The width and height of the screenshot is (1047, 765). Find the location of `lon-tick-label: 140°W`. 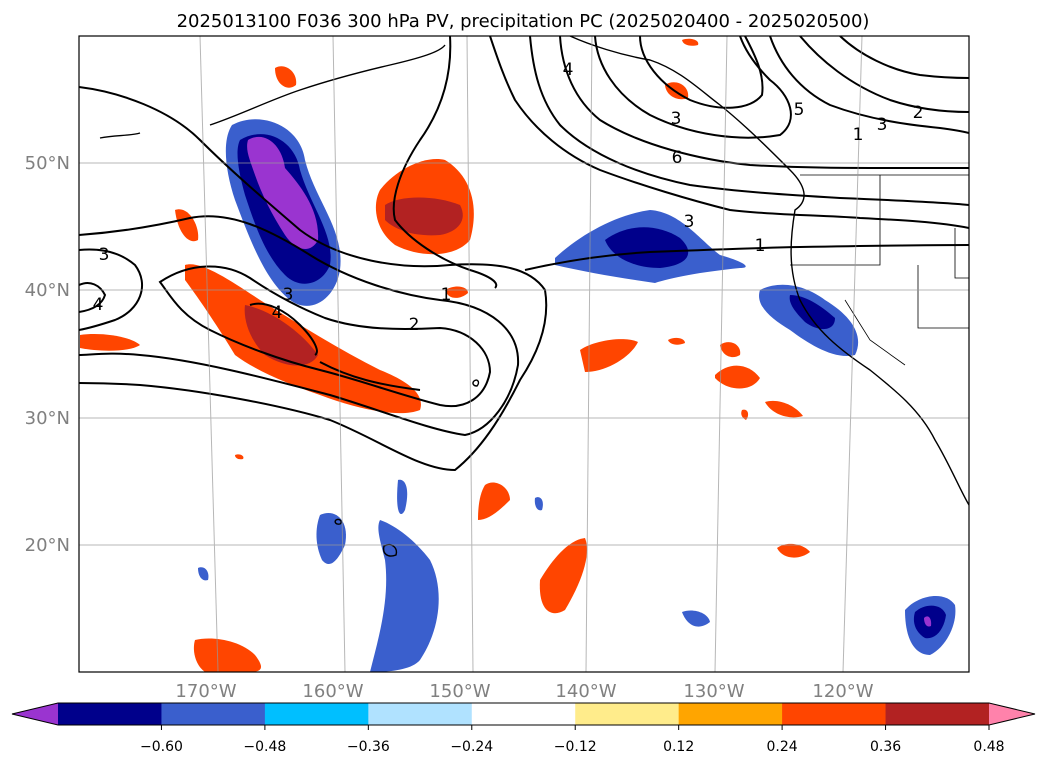

lon-tick-label: 140°W is located at coordinates (585, 691).